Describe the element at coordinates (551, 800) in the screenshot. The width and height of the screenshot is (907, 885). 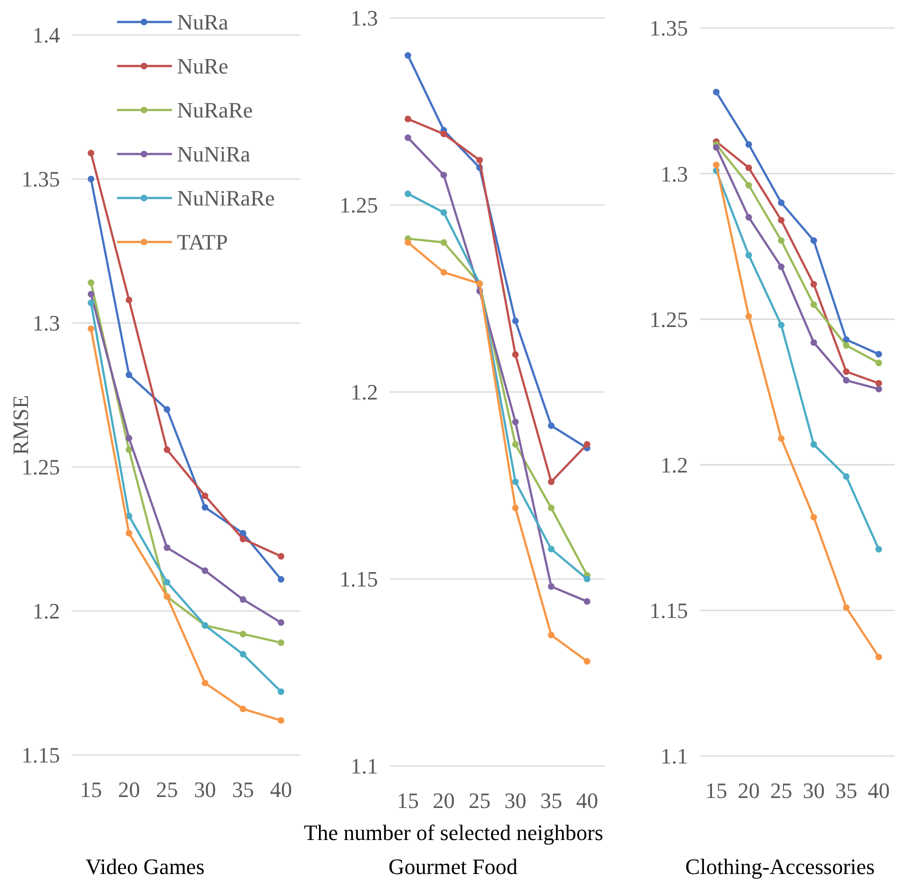
I see `x-tick-label: 35` at that location.